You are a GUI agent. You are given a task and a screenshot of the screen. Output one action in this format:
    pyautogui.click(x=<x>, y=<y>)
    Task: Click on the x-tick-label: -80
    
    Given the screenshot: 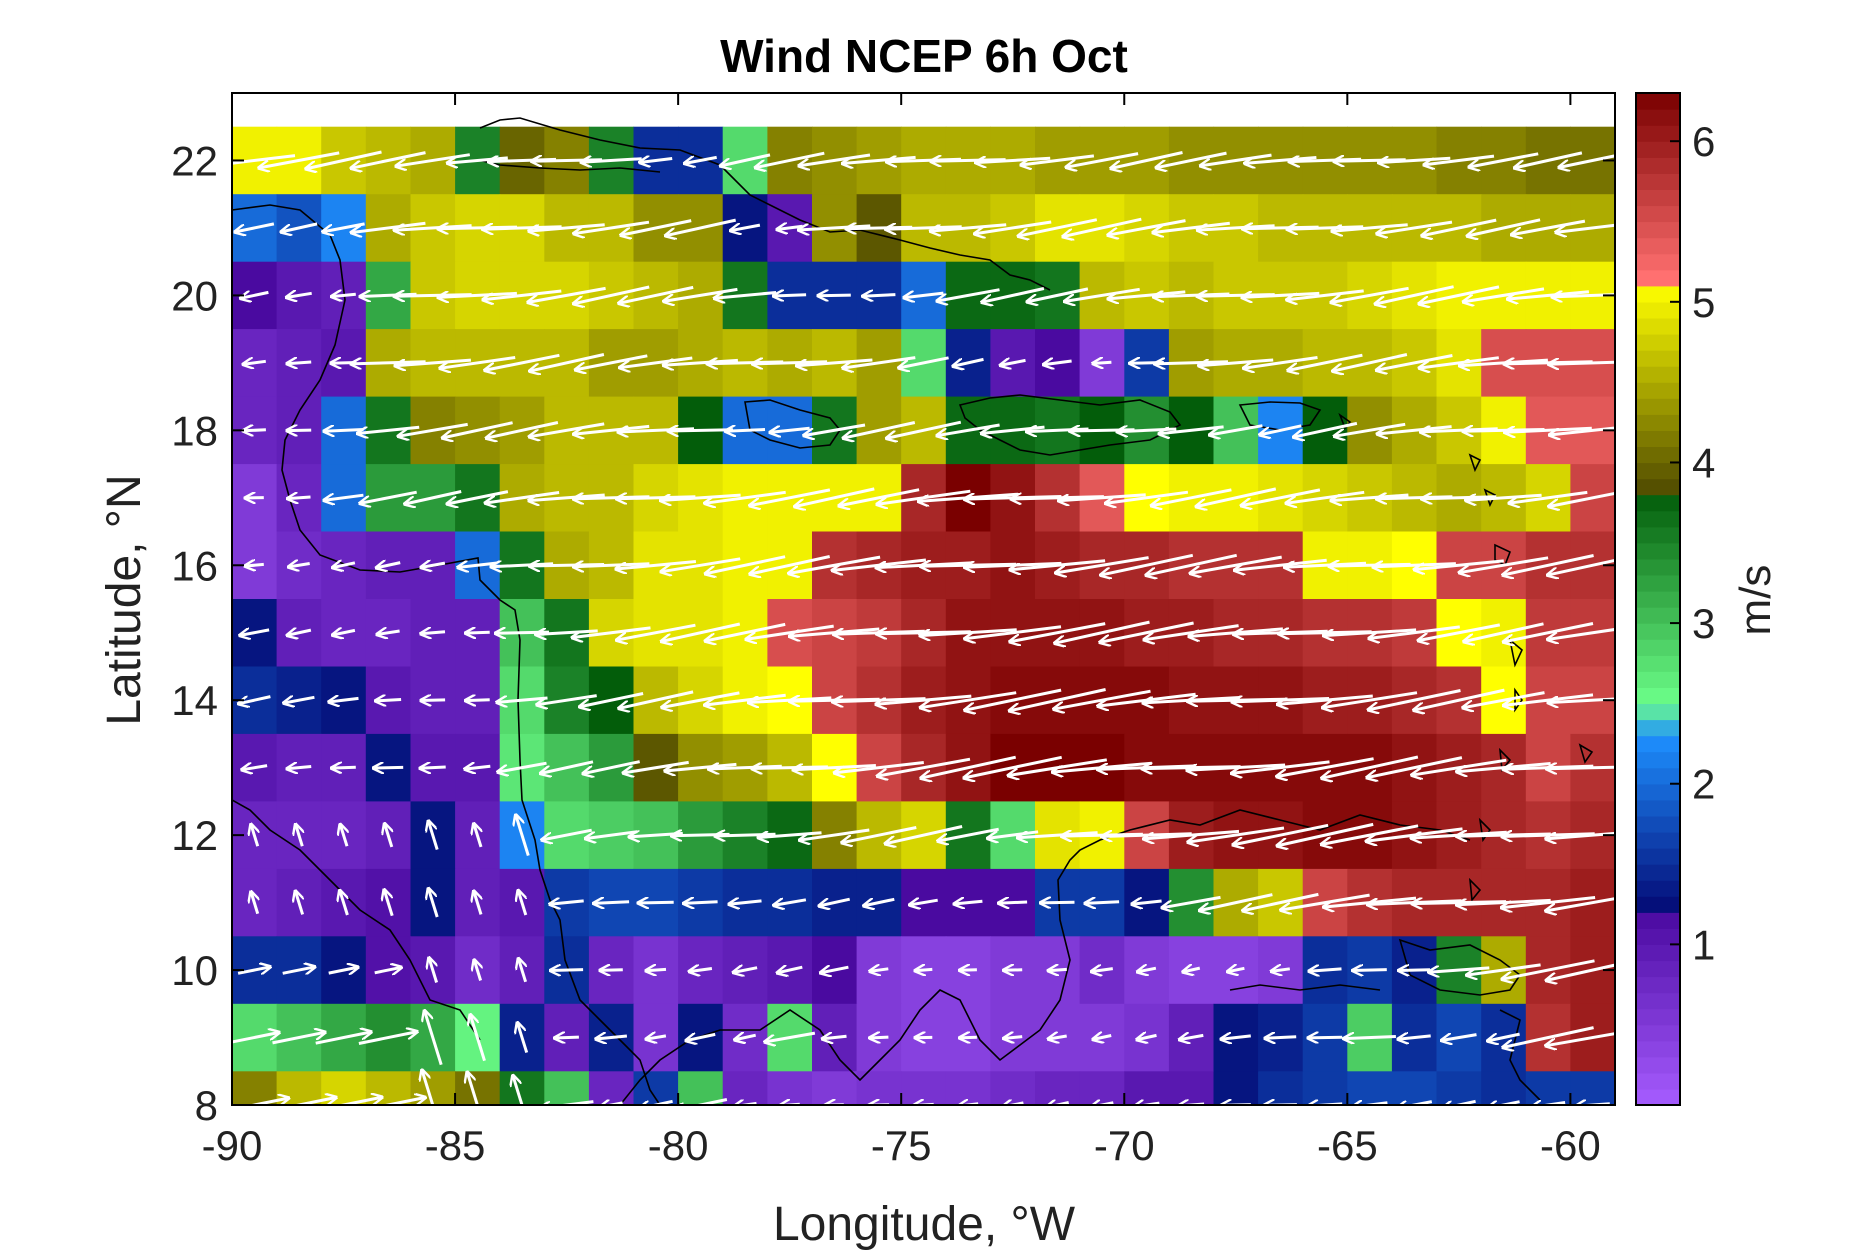 What is the action you would take?
    pyautogui.click(x=678, y=1145)
    